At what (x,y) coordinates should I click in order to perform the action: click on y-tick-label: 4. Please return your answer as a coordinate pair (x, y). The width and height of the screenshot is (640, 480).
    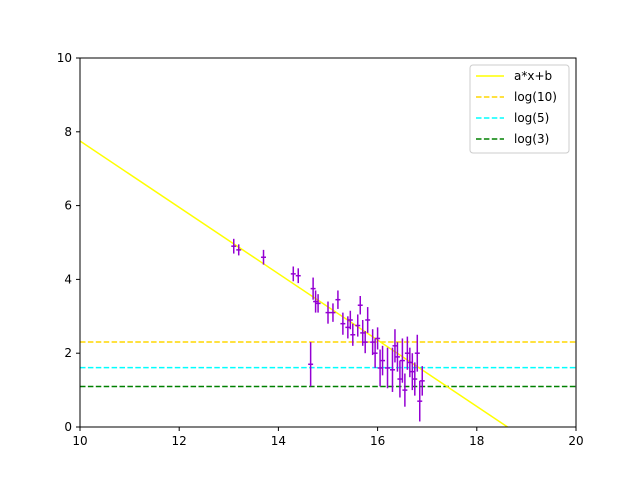
    Looking at the image, I should click on (68, 279).